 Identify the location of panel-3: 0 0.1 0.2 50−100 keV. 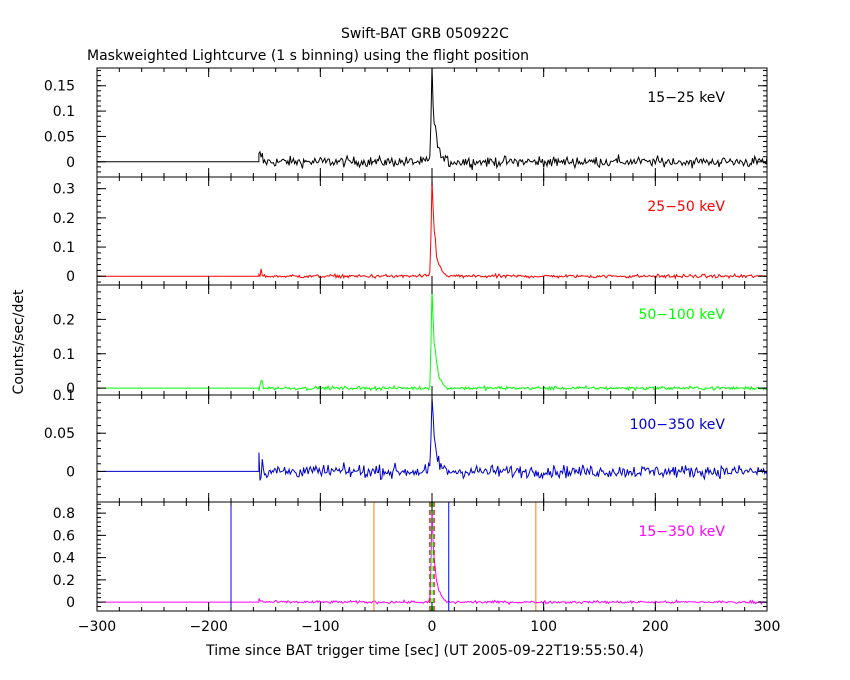
(410, 340).